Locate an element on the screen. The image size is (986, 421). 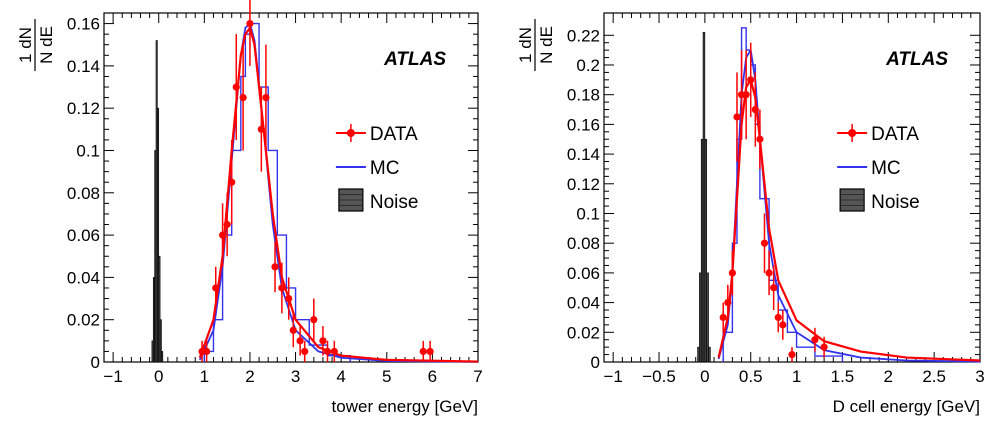
x-tick-label: 5 is located at coordinates (386, 376).